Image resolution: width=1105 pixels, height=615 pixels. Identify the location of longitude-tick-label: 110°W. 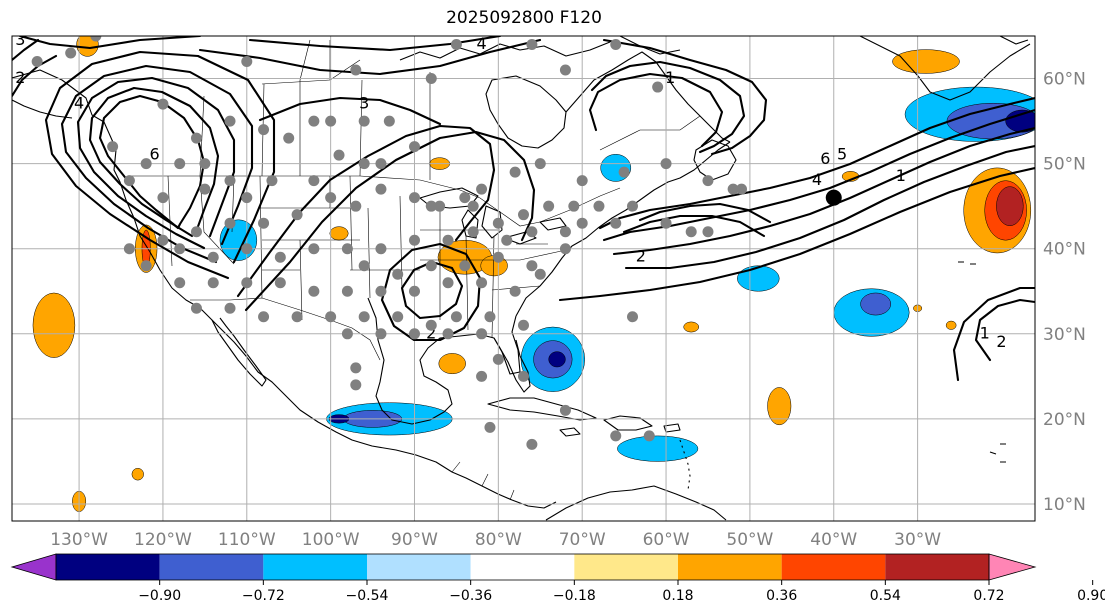
(247, 540).